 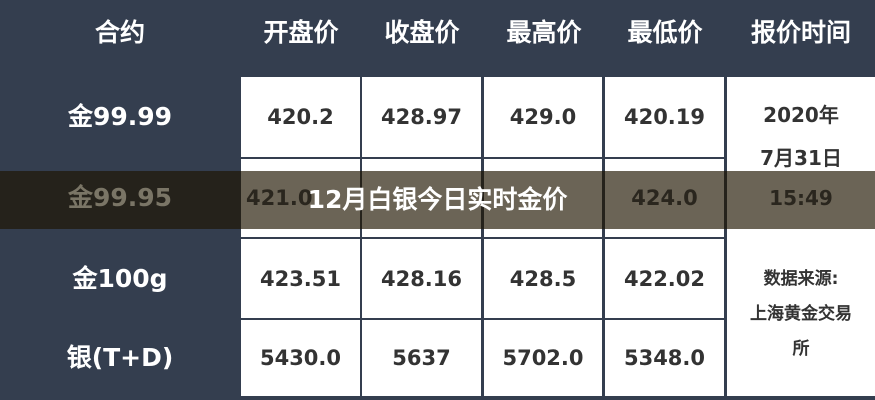 I want to click on header-close: 收盘价, so click(x=422, y=32).